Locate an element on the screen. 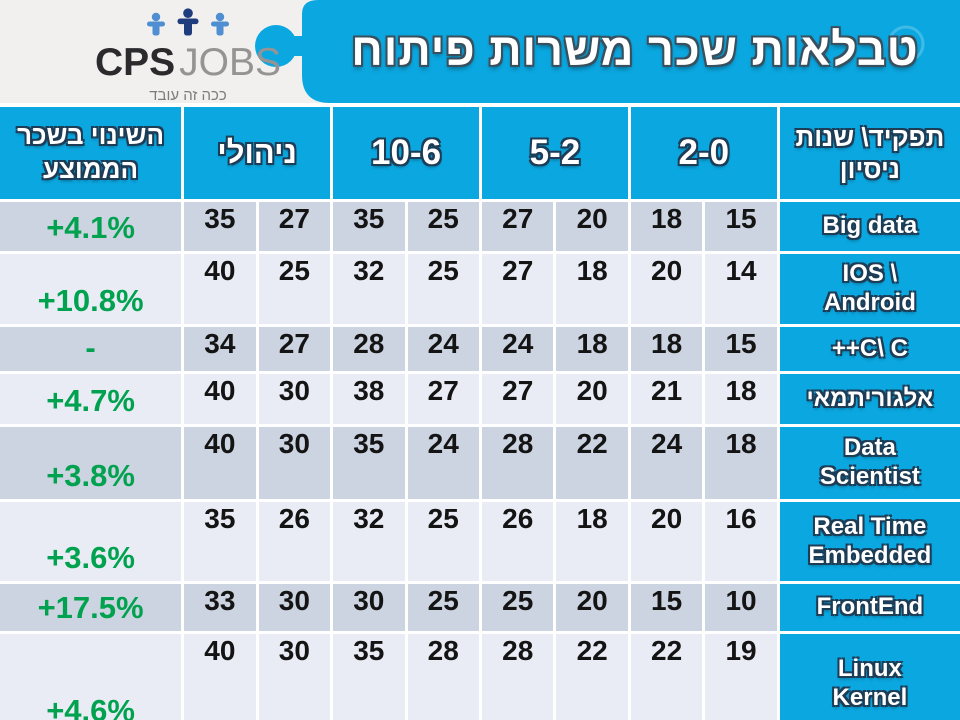  role-cell: Real Time Embedded is located at coordinates (869, 541).